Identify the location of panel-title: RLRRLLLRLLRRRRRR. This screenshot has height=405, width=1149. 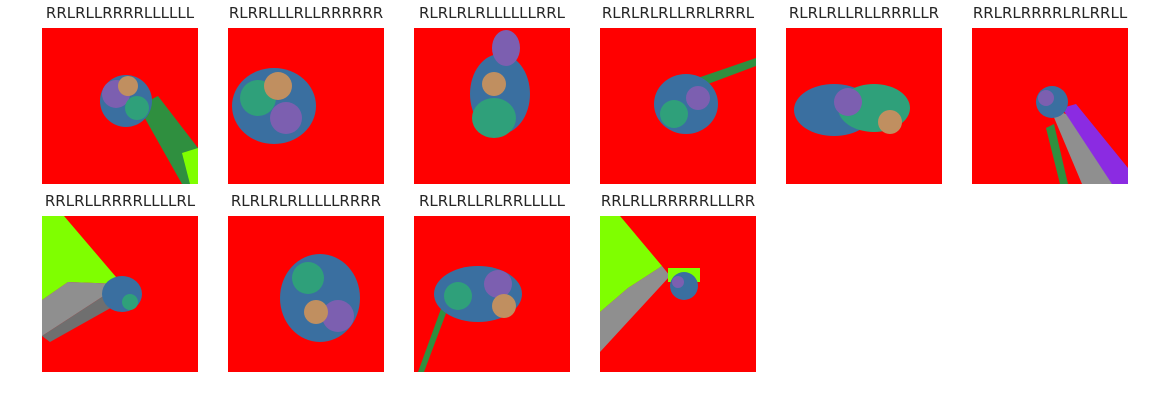
(306, 13).